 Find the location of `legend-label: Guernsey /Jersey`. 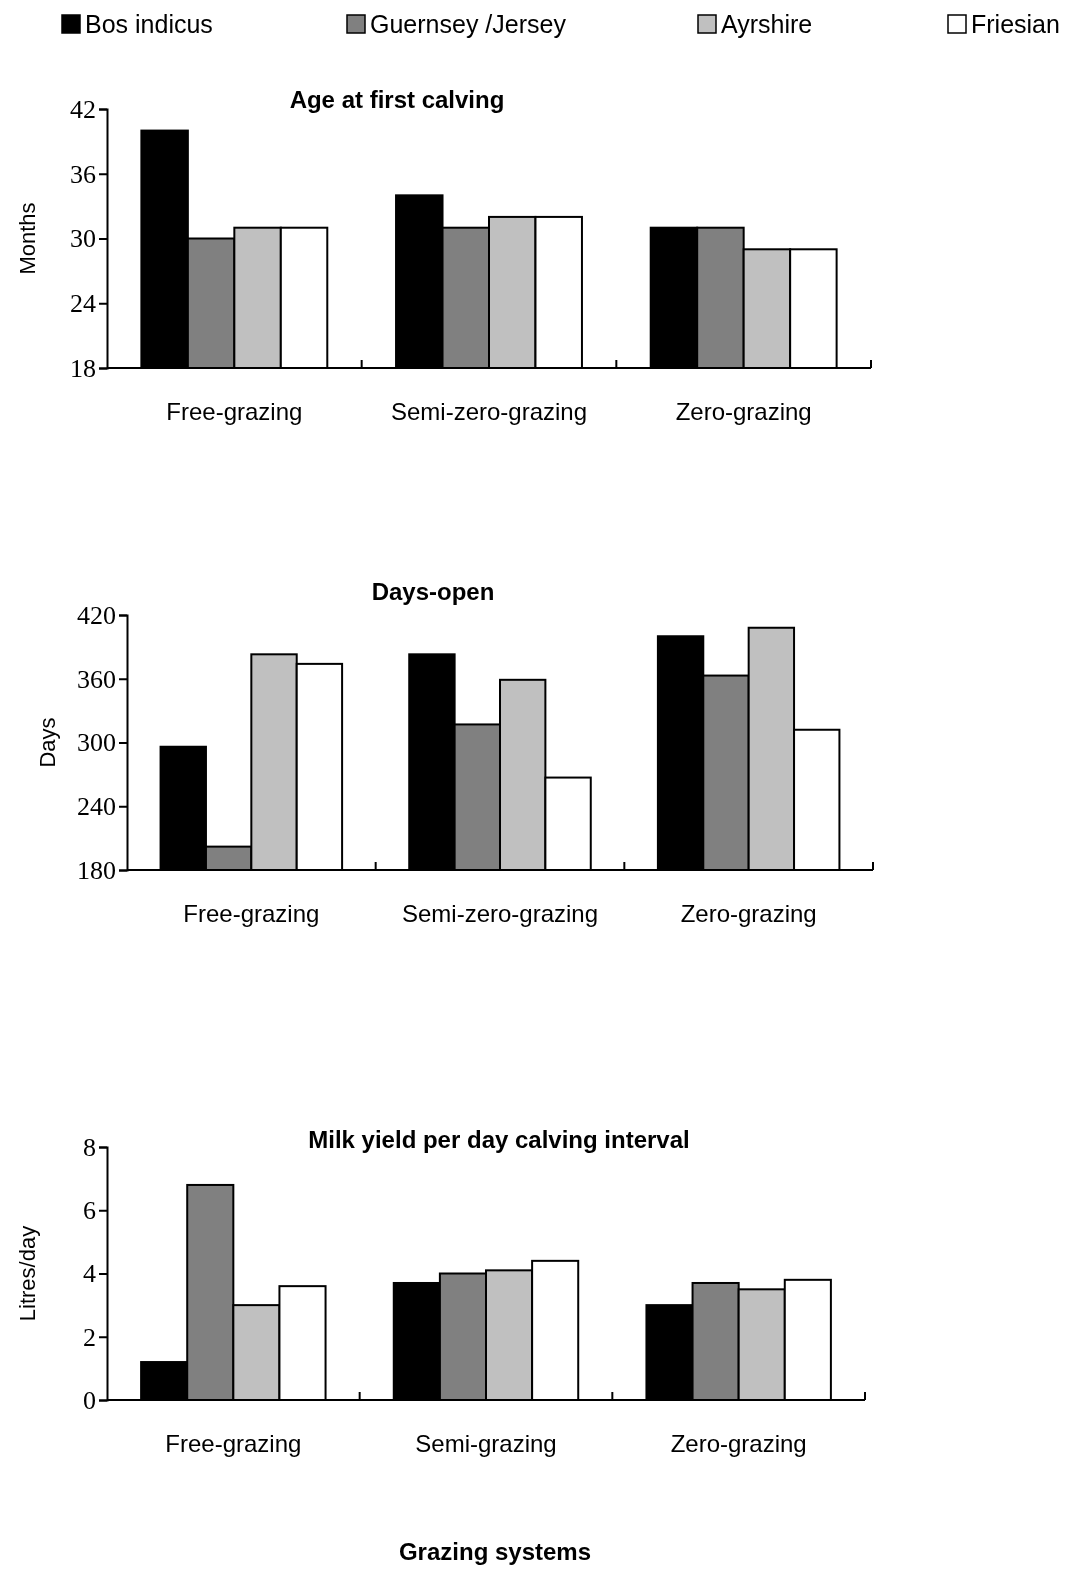

legend-label: Guernsey /Jersey is located at coordinates (468, 24).